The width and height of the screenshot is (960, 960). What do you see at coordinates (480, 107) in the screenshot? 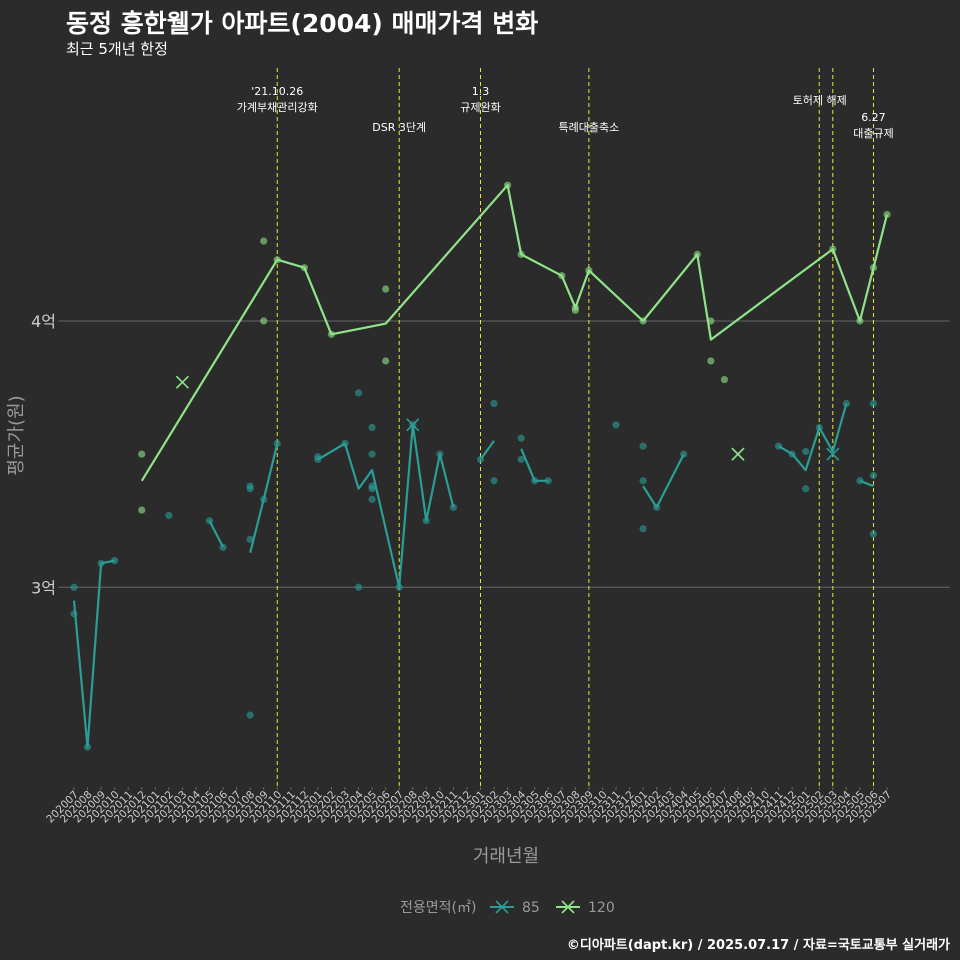
I see `event-label: 규제완화` at bounding box center [480, 107].